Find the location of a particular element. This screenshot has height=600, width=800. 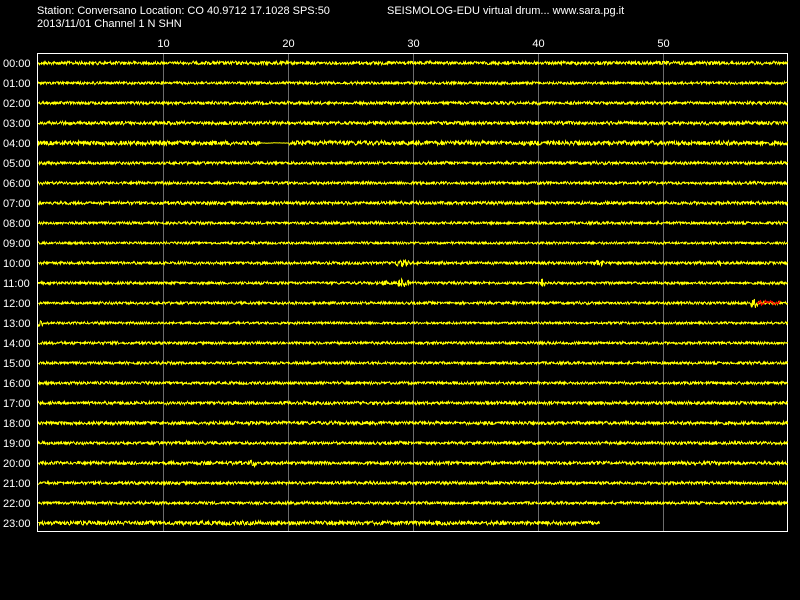

hour-label: 06:00 is located at coordinates (17, 184).